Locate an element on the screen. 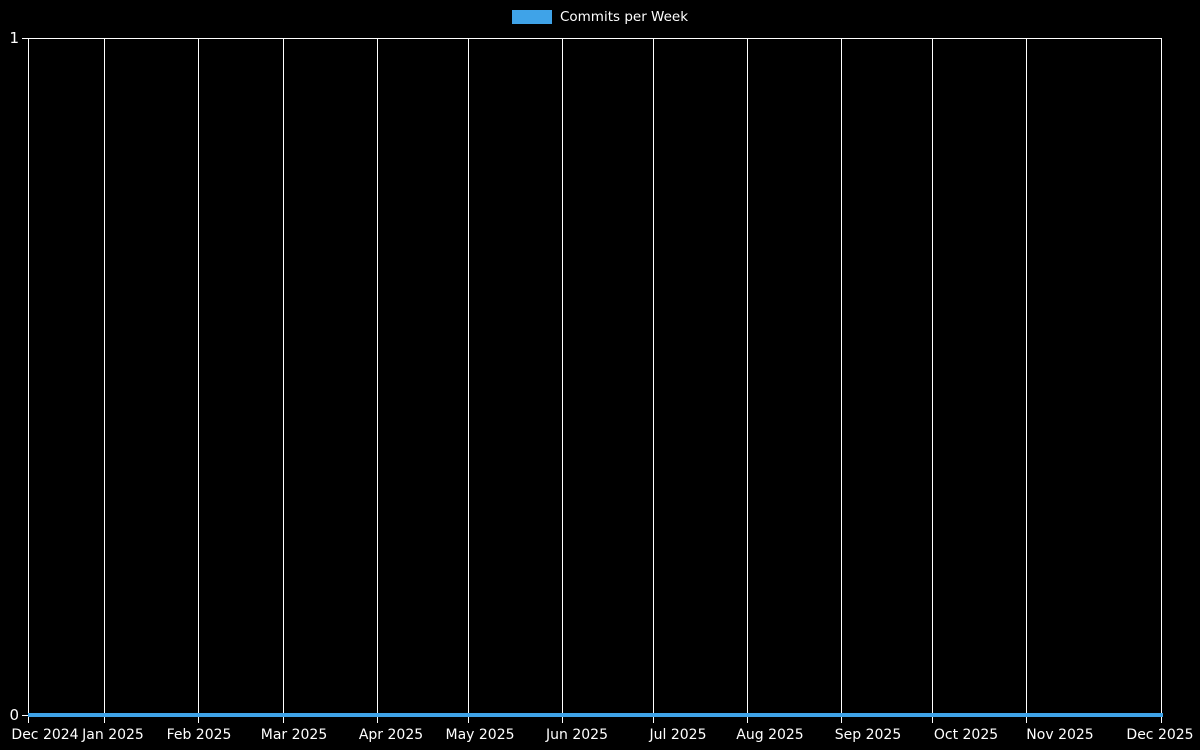 The image size is (1200, 750). x-axis-tick-feb-2025: Feb 2025 is located at coordinates (199, 735).